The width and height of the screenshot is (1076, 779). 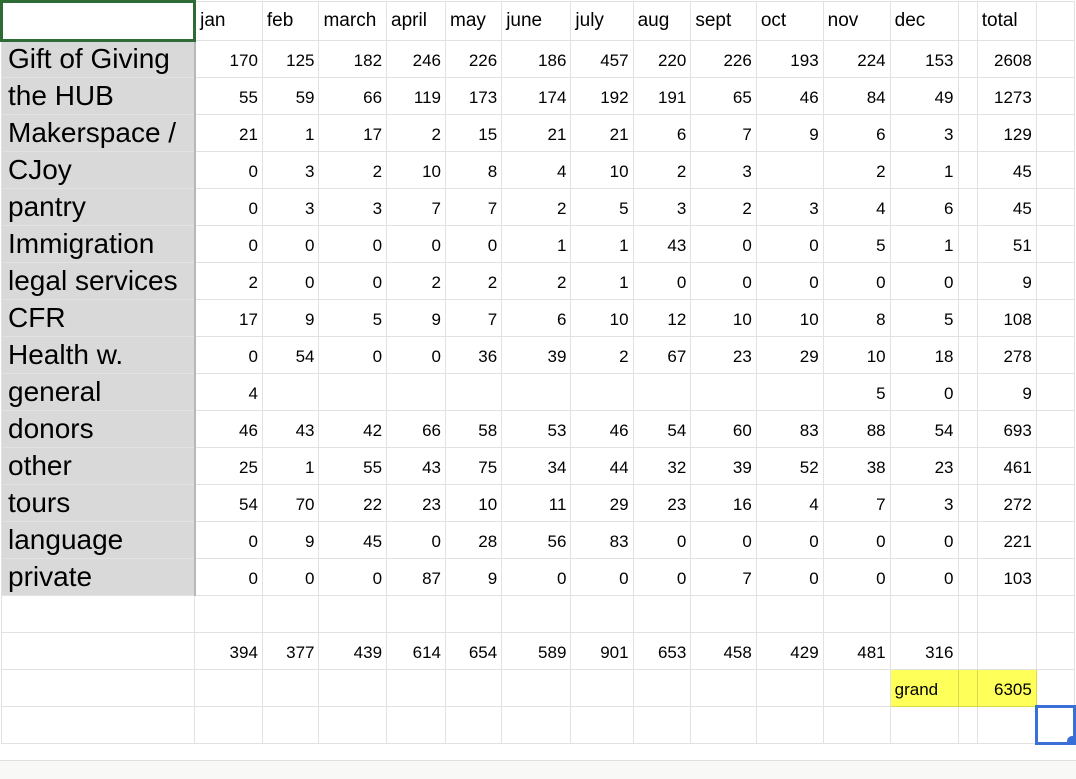 What do you see at coordinates (98, 392) in the screenshot?
I see `row-label-cell: general` at bounding box center [98, 392].